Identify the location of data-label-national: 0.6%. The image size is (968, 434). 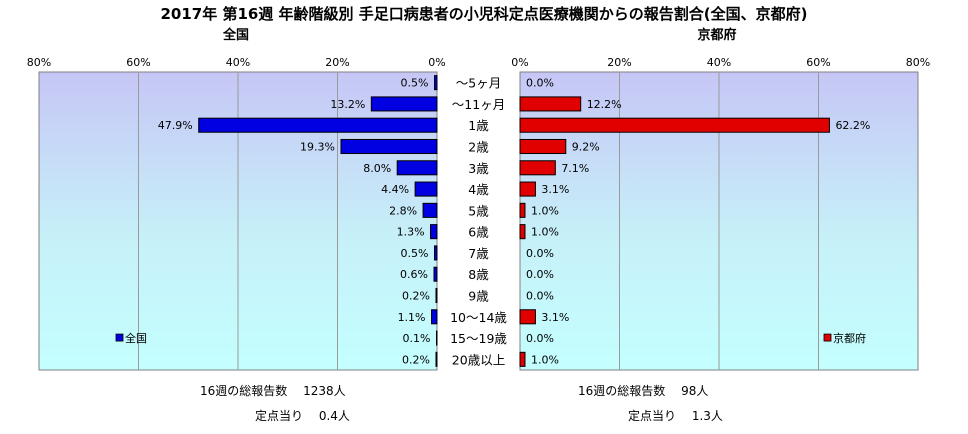
(414, 274).